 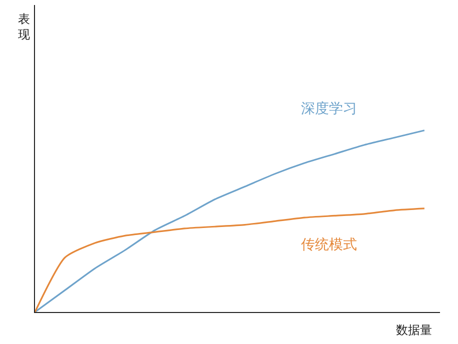 What do you see at coordinates (329, 109) in the screenshot?
I see `text: 深度学习` at bounding box center [329, 109].